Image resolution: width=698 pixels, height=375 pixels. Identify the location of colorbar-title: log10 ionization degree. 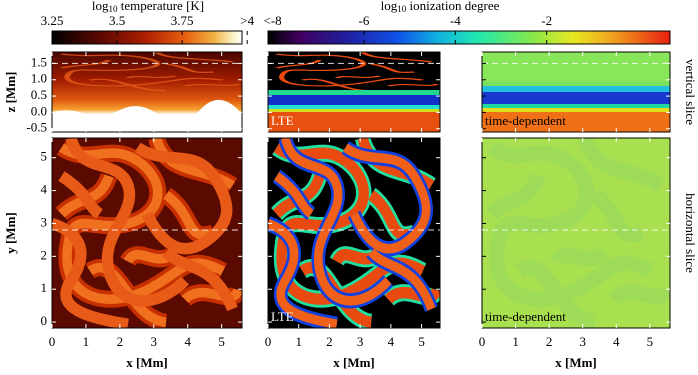
(440, 7).